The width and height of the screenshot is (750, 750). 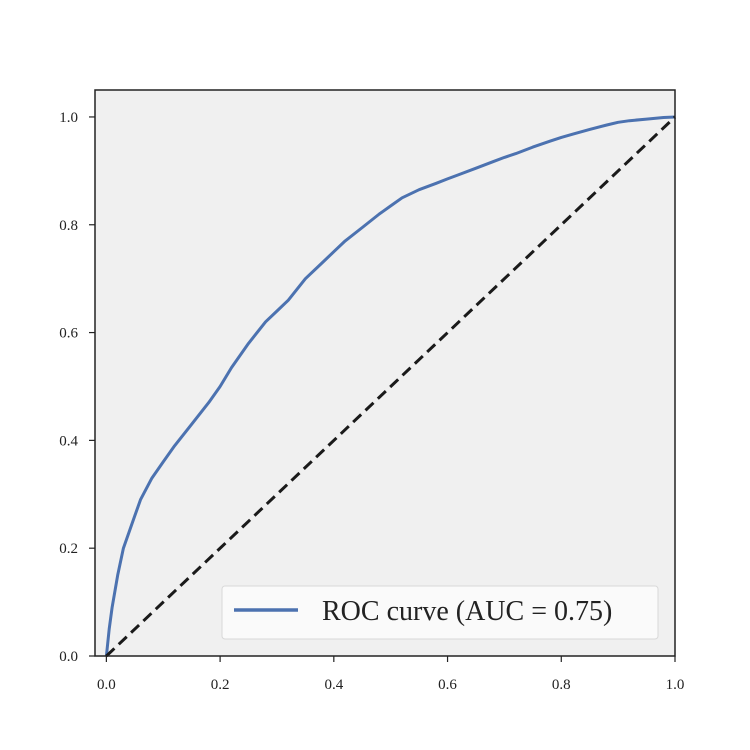 I want to click on x-tick-label: 0.6, so click(x=447, y=685).